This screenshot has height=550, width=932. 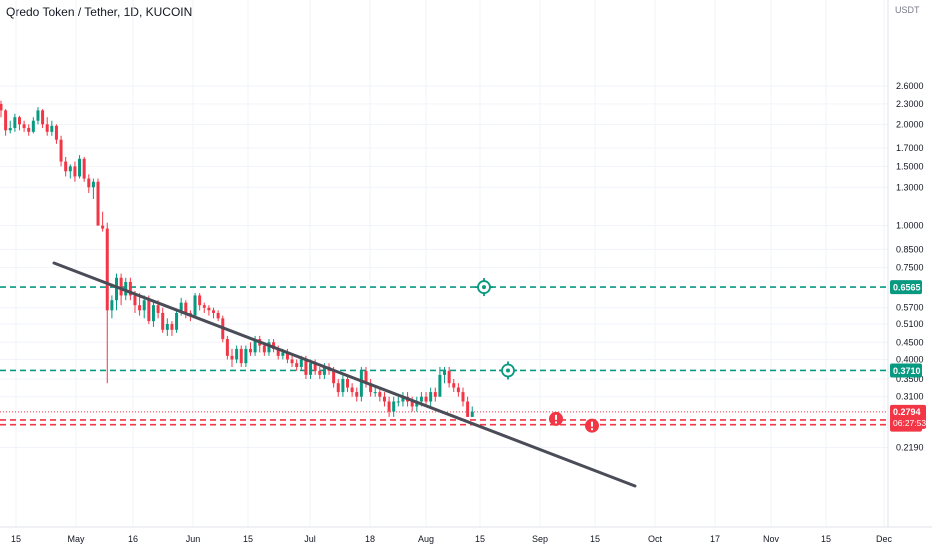 I want to click on time-tick-label: 18, so click(x=370, y=539).